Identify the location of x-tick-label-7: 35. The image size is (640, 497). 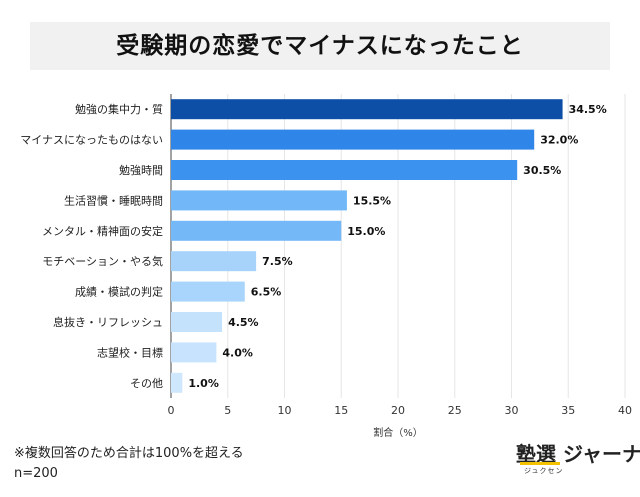
(568, 410).